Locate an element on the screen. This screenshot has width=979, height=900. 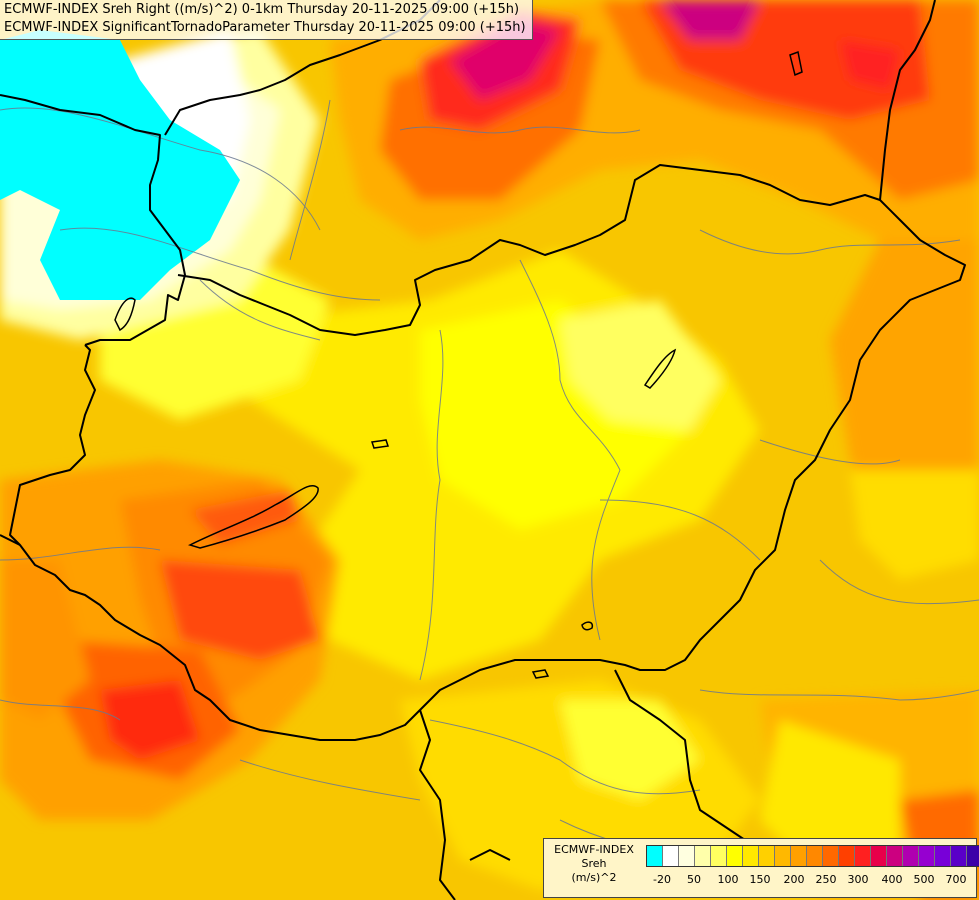
legend-parameter: Sreh is located at coordinates (594, 863).